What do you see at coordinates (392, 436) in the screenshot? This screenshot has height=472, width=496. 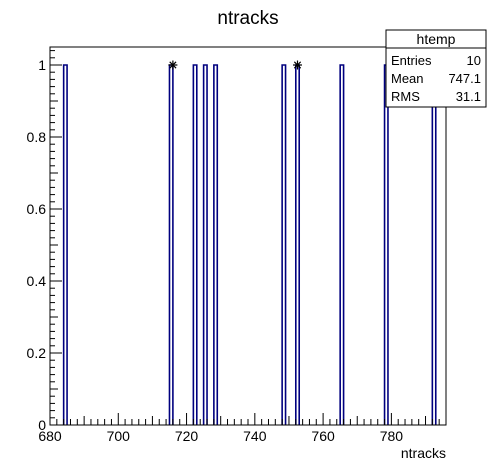 I see `x-tick-label: 780` at bounding box center [392, 436].